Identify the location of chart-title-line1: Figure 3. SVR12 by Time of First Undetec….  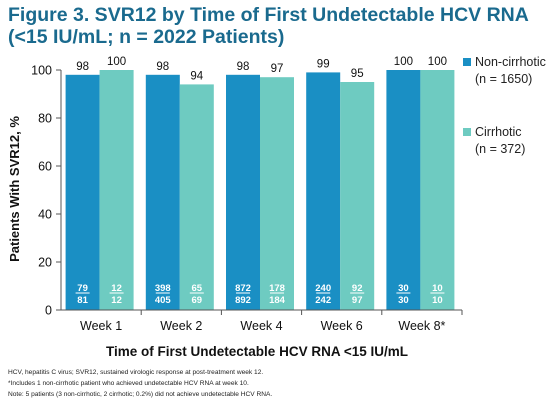
(268, 15).